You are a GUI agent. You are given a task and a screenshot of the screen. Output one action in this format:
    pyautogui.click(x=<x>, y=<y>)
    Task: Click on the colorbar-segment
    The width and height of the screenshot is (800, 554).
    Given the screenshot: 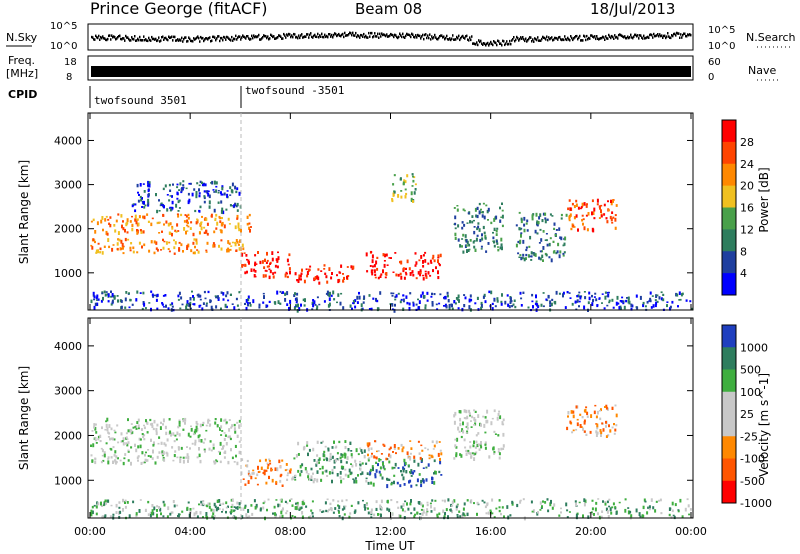 What is the action you would take?
    pyautogui.click(x=729, y=447)
    